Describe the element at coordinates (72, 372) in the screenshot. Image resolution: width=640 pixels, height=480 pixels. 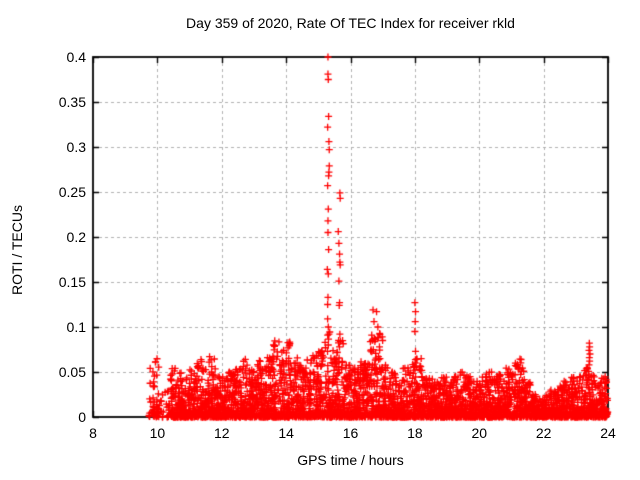
I see `y-tick-label-0.05: 0.05` at that location.